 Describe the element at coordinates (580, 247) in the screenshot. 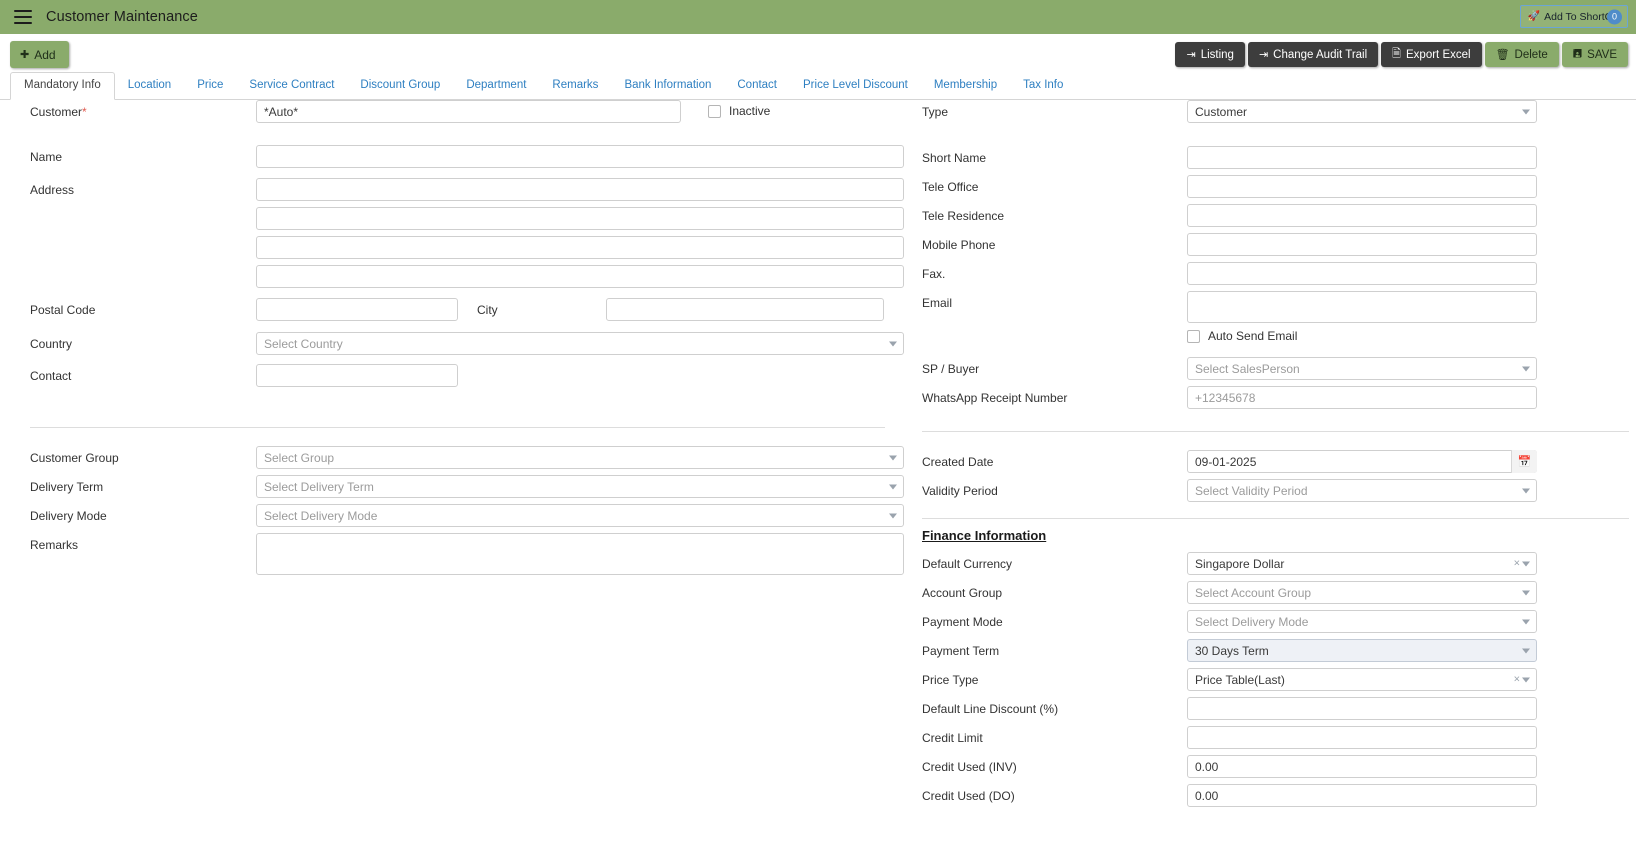

I see `address-line-3-input` at that location.